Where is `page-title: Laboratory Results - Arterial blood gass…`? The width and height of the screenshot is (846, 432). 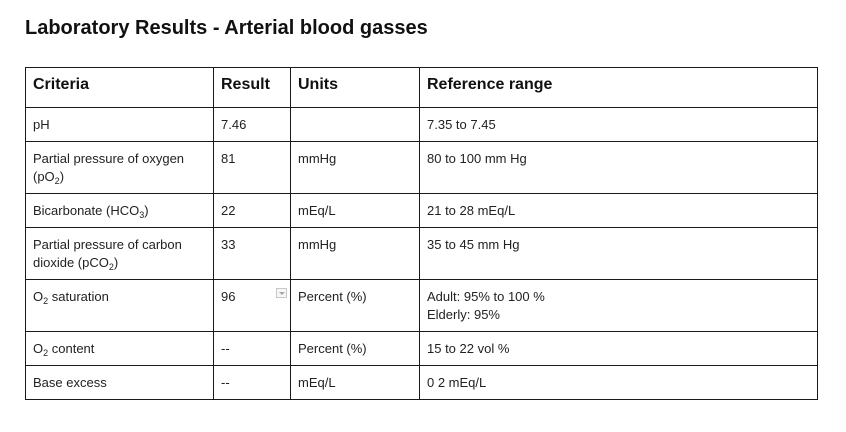 page-title: Laboratory Results - Arterial blood gass… is located at coordinates (226, 28).